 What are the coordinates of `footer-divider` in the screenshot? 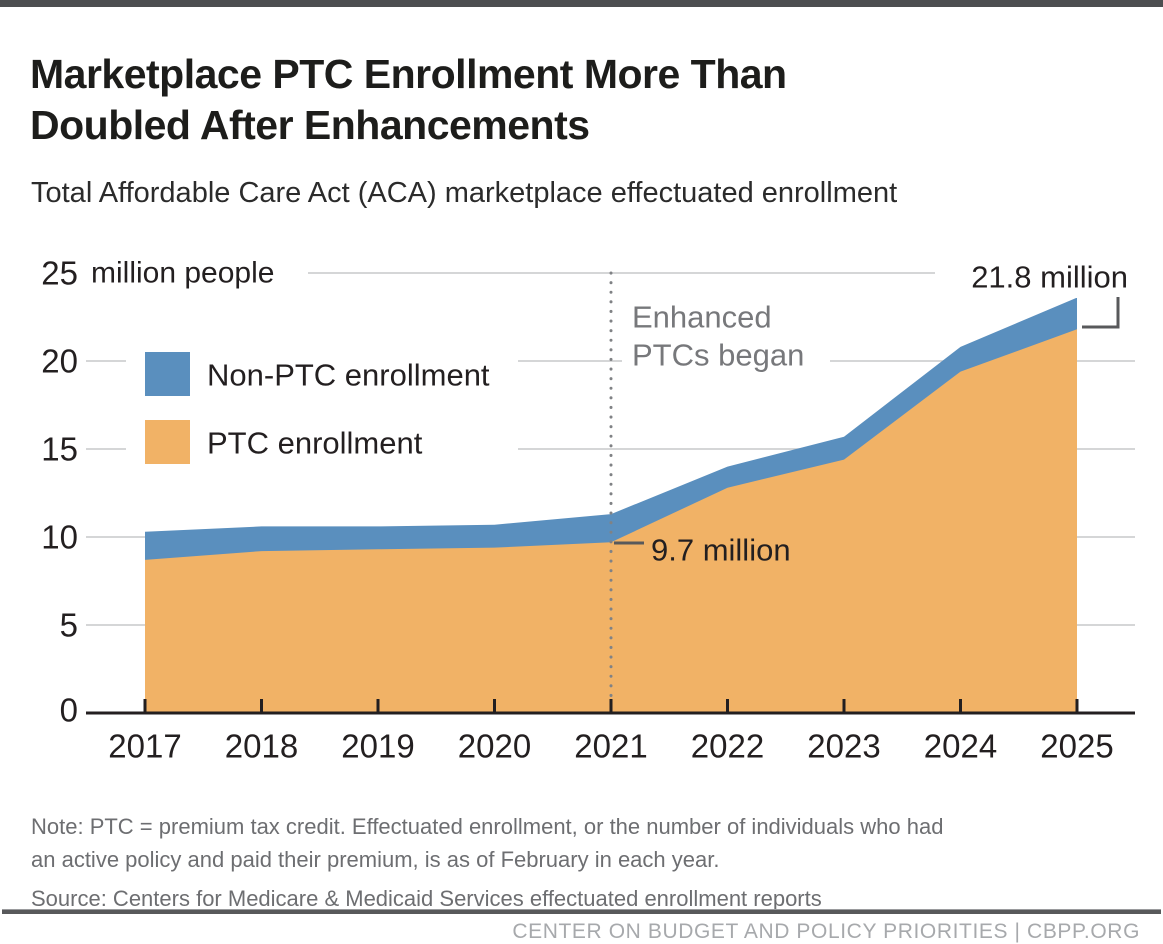 It's located at (581, 911).